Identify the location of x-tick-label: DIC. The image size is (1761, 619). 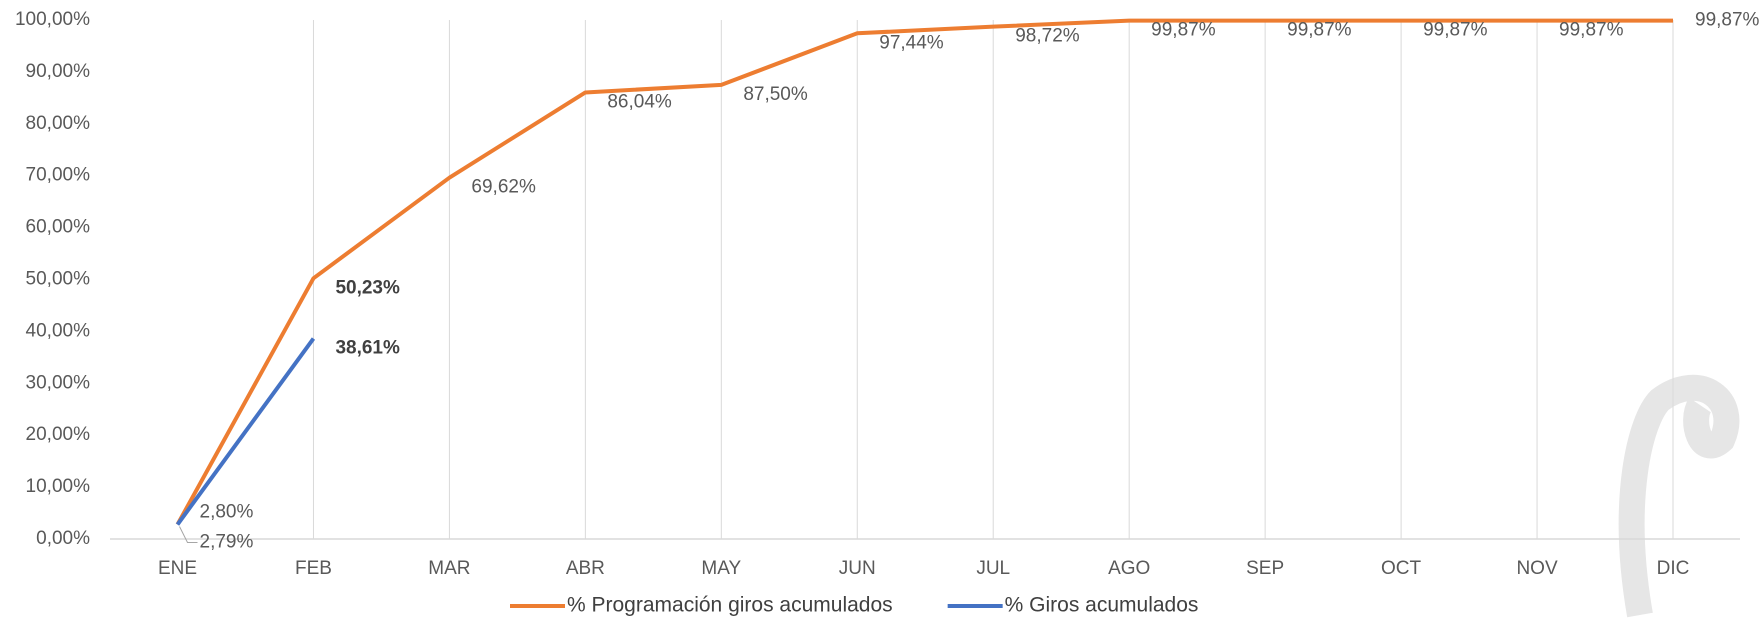
(1673, 568).